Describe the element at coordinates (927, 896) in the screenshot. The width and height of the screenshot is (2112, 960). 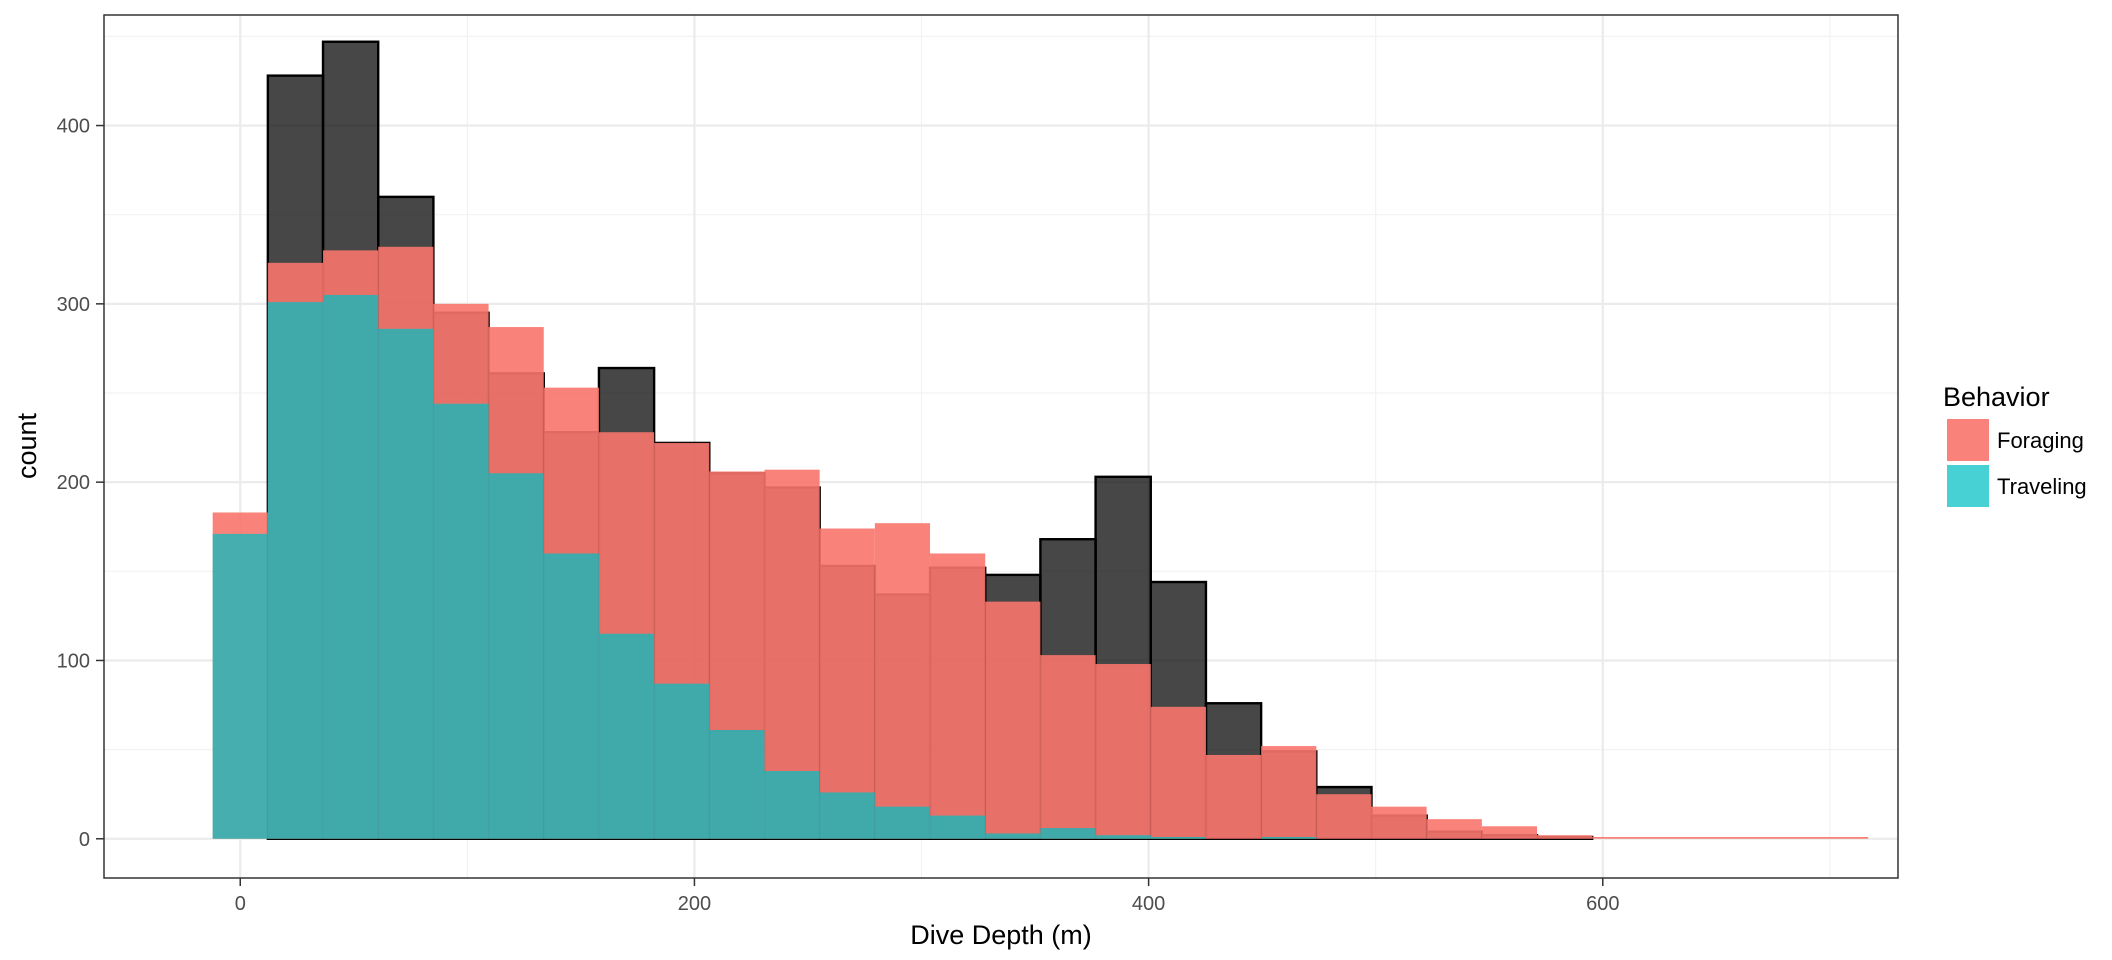
I see `x-axis: 0 200 400 600` at that location.